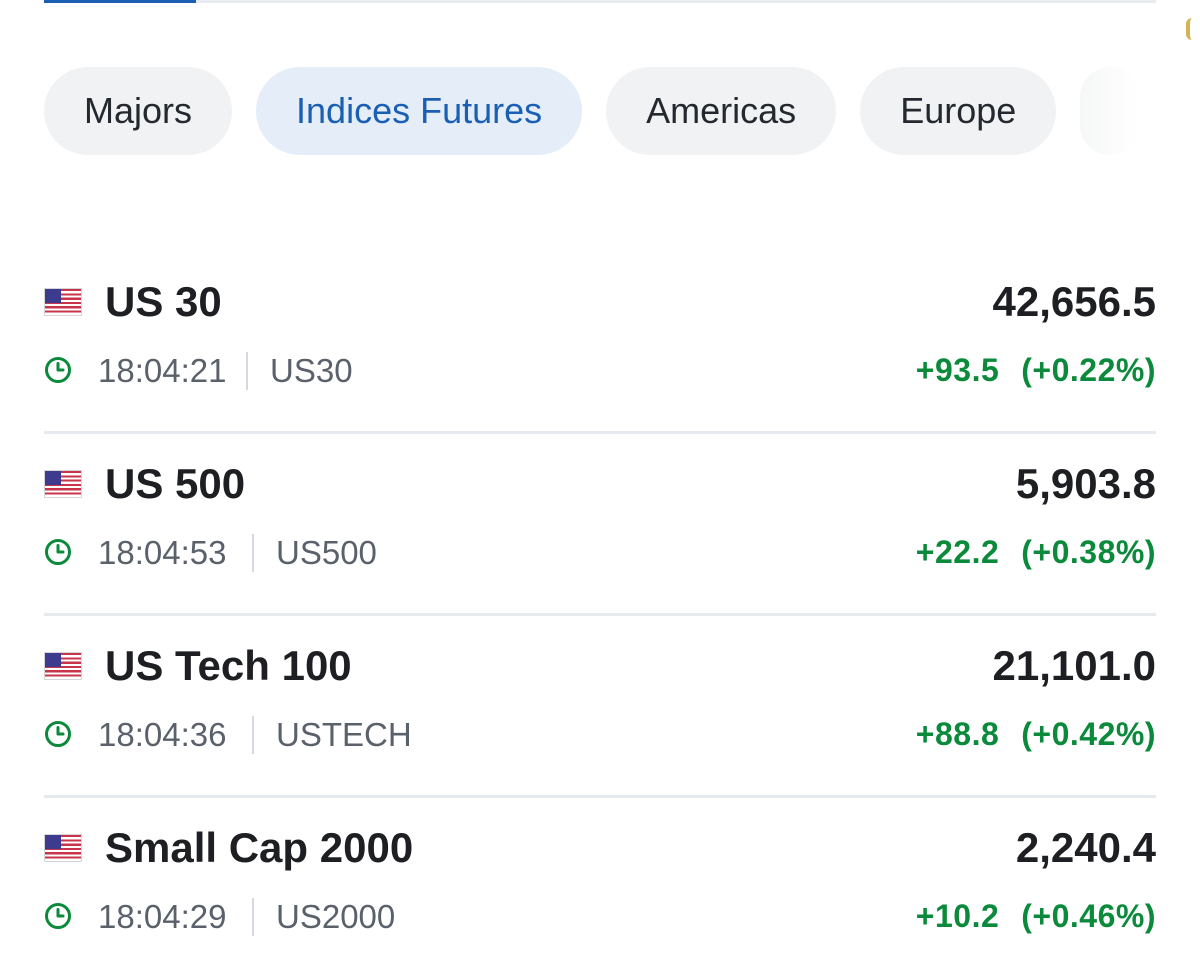 The image size is (1200, 964). What do you see at coordinates (120, 1) in the screenshot?
I see `active-tab-underline` at bounding box center [120, 1].